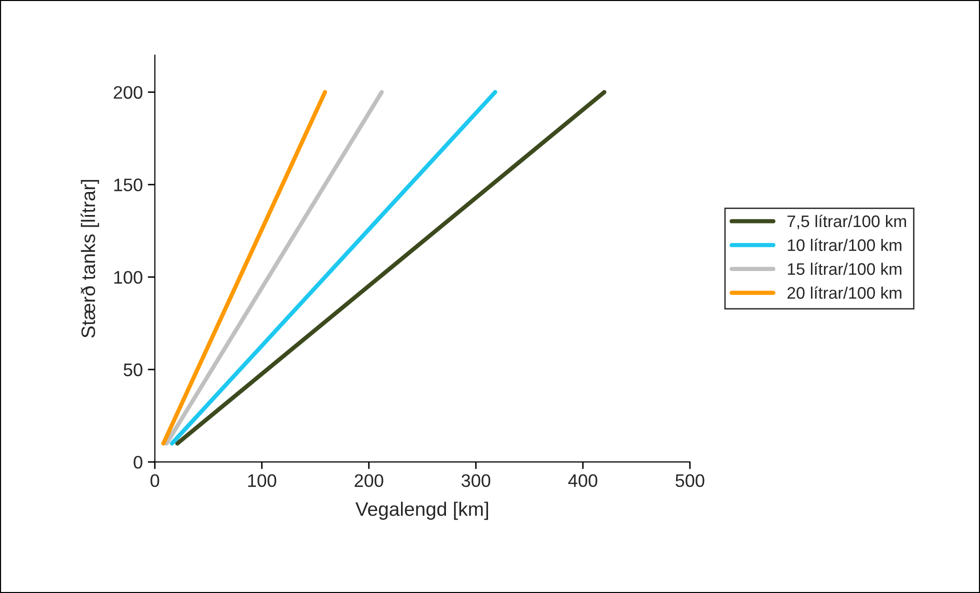 This screenshot has width=980, height=593. Describe the element at coordinates (155, 481) in the screenshot. I see `x-tick-label: 0` at that location.